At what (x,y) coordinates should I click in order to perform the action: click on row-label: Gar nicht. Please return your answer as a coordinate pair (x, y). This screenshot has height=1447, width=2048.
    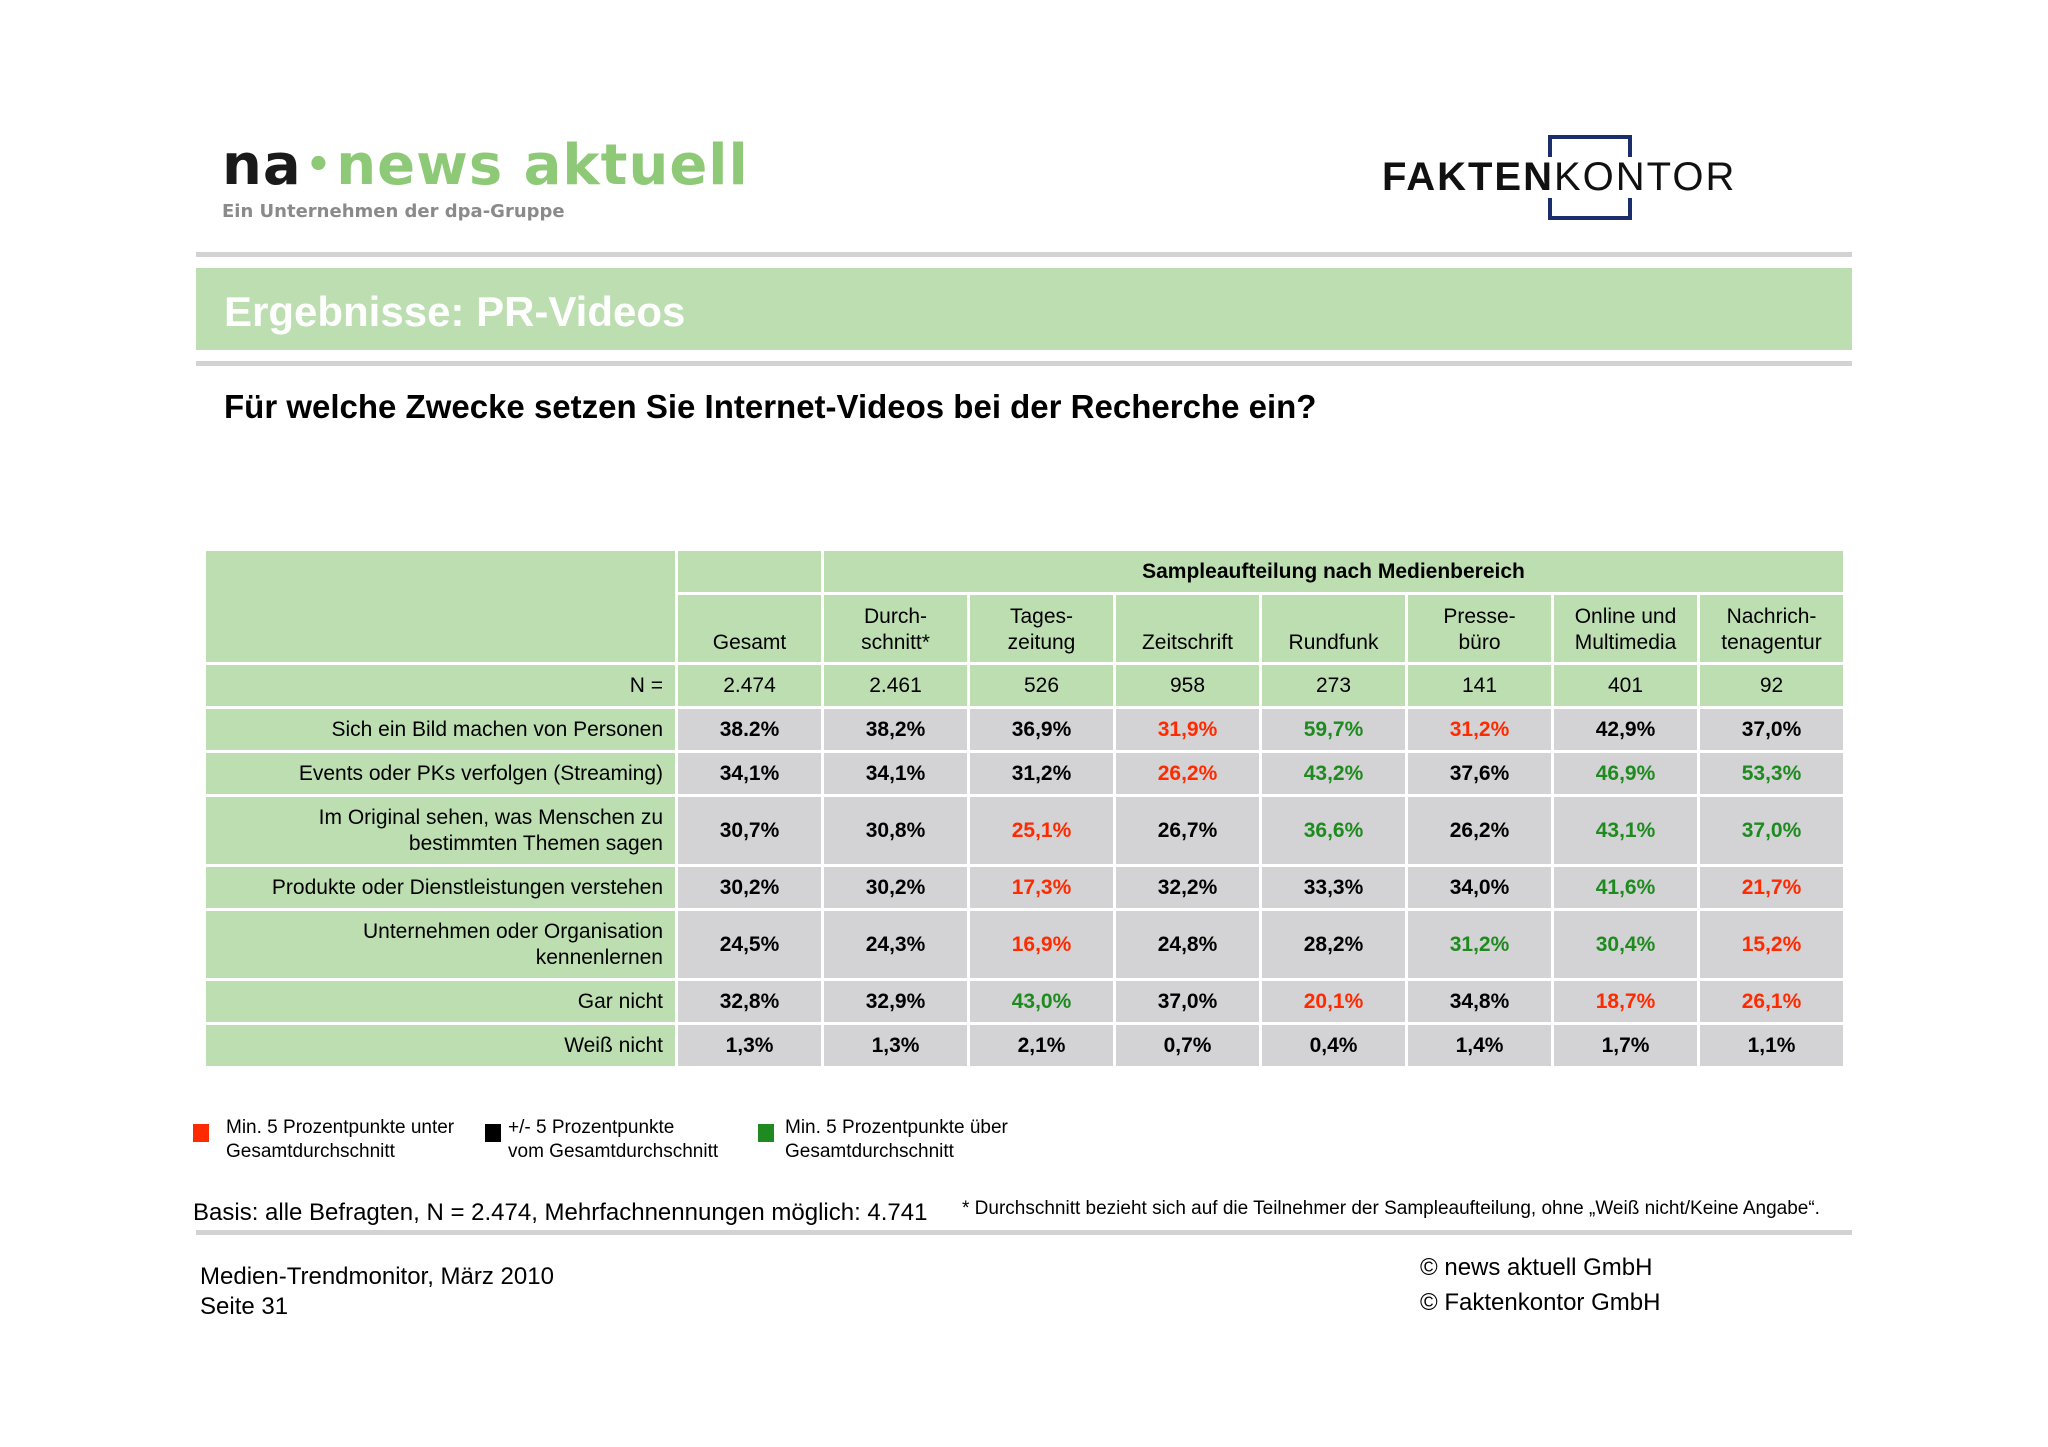
    Looking at the image, I should click on (440, 1001).